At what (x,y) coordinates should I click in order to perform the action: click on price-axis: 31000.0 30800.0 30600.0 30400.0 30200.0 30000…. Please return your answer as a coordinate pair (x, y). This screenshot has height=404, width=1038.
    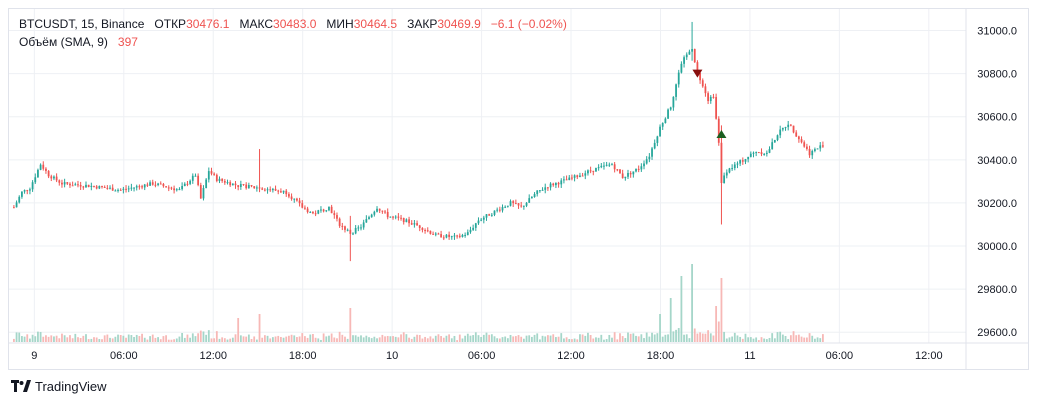
    Looking at the image, I should click on (997, 183).